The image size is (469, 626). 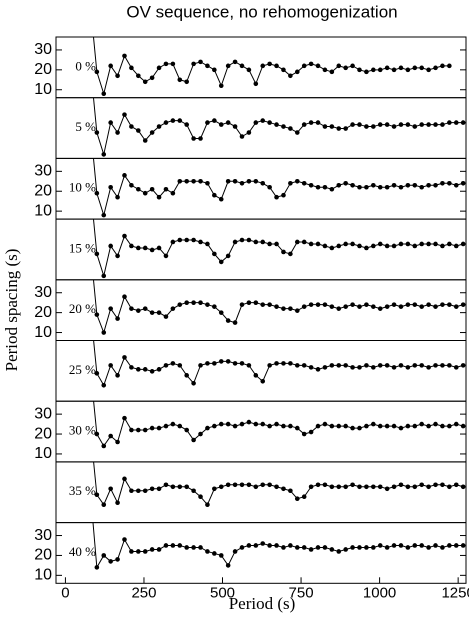 What do you see at coordinates (82, 187) in the screenshot?
I see `panel-annotation: 10 %` at bounding box center [82, 187].